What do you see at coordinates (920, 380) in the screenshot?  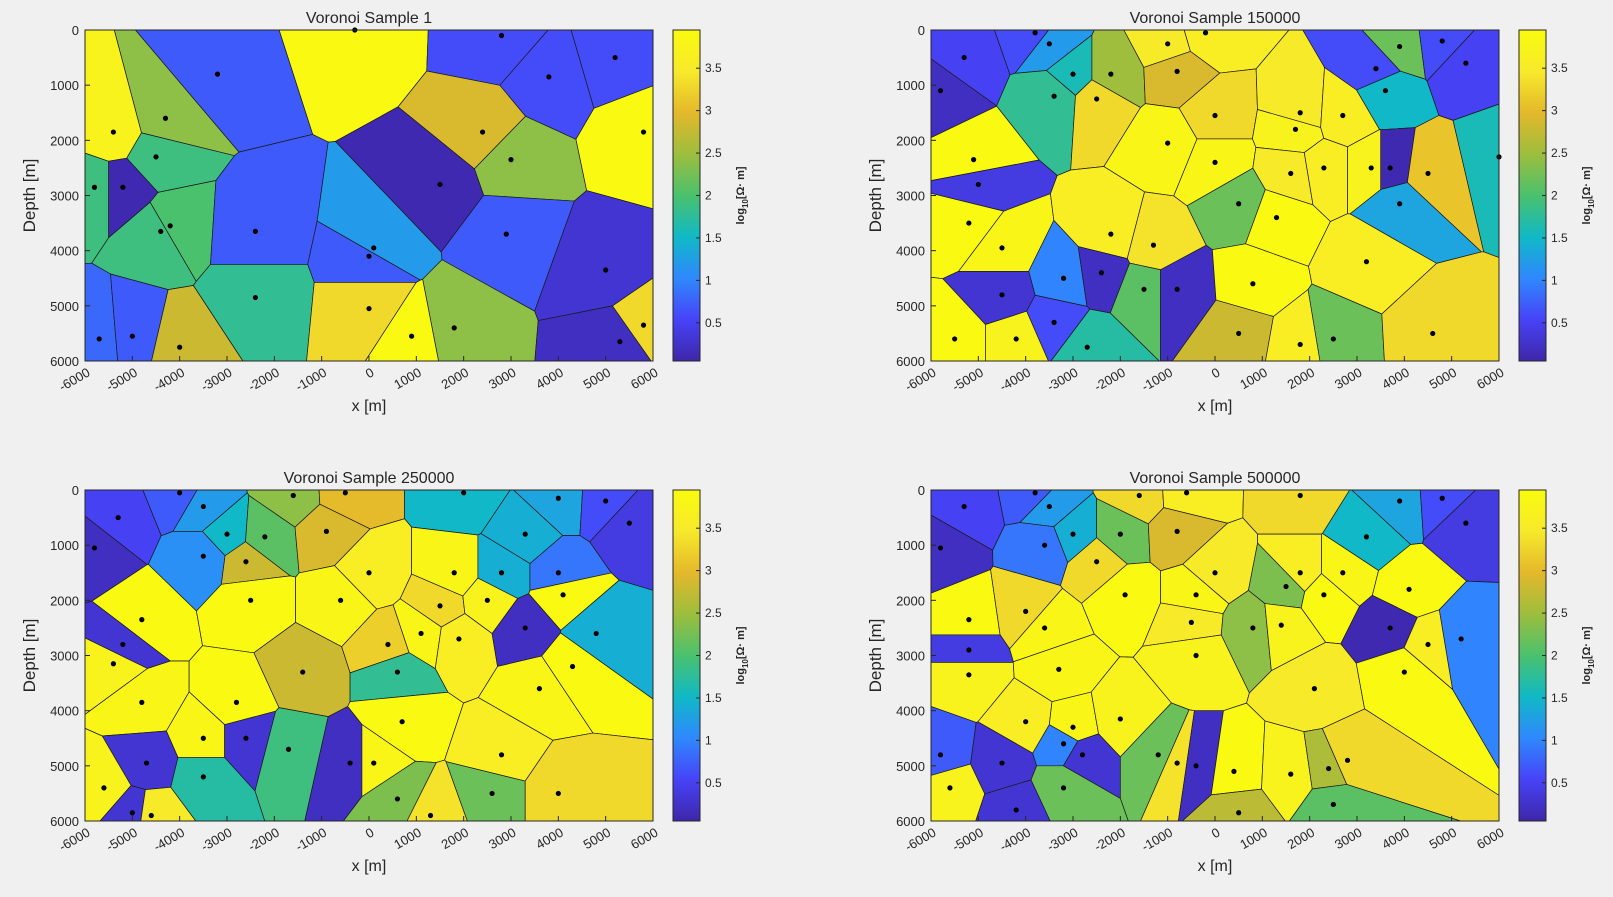 I see `x-tick-label: -6000` at bounding box center [920, 380].